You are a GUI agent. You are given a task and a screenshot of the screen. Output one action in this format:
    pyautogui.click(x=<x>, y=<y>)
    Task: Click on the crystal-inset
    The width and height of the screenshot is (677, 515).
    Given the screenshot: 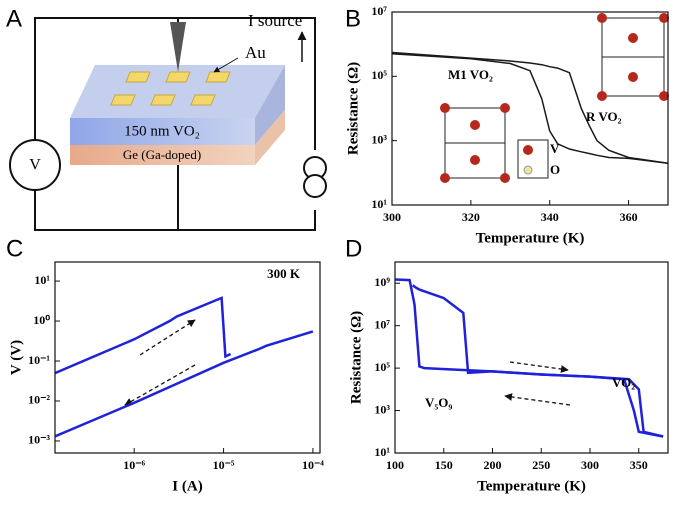 What is the action you would take?
    pyautogui.click(x=554, y=98)
    